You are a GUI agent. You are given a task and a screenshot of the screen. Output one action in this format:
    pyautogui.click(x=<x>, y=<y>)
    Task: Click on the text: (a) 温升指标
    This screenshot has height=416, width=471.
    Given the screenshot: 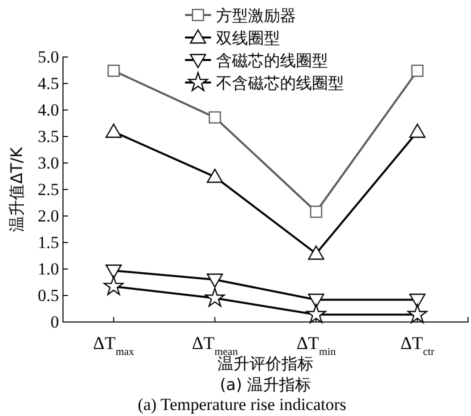 What is the action you would take?
    pyautogui.click(x=266, y=384)
    